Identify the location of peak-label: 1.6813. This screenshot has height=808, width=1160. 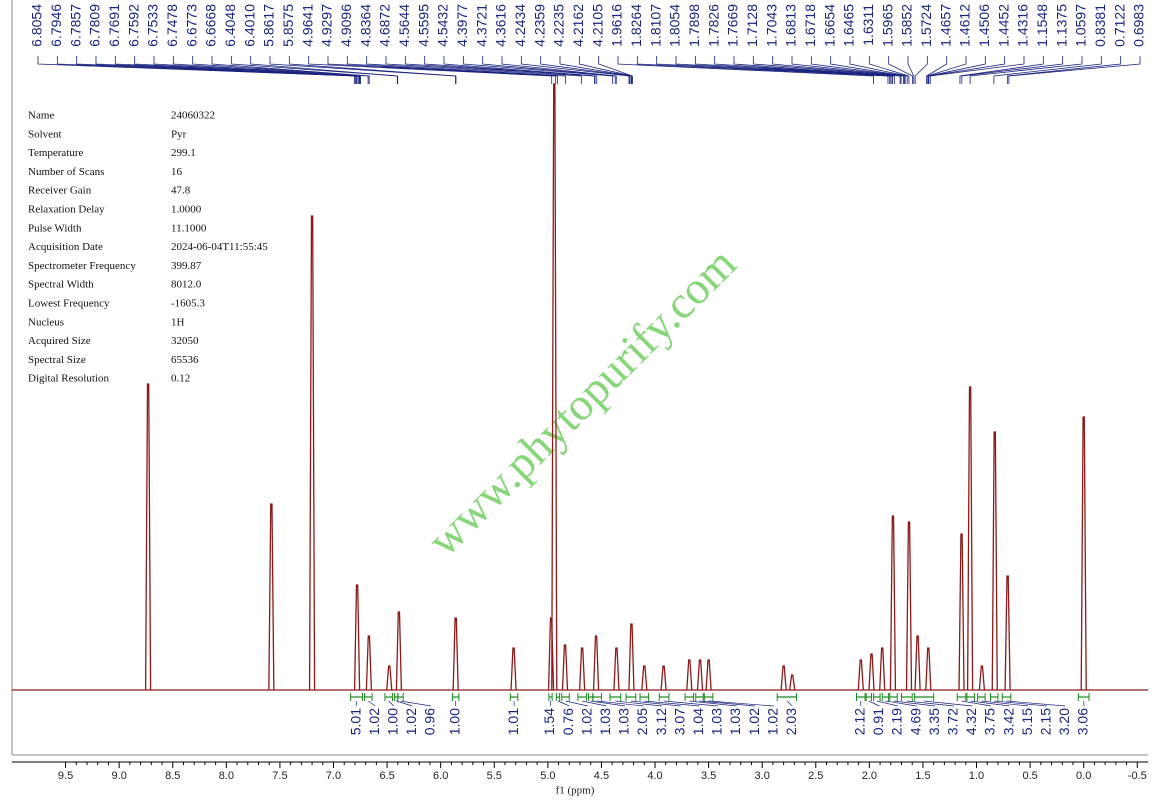
(791, 25).